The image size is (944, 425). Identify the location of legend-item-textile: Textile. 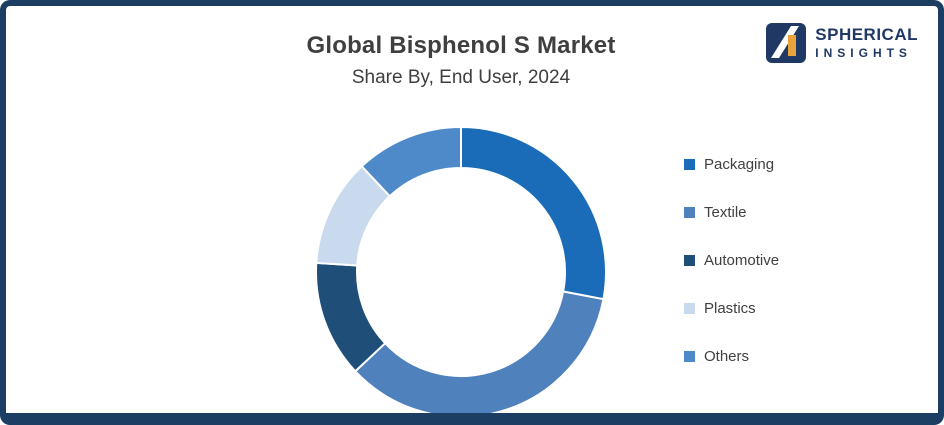
(731, 212).